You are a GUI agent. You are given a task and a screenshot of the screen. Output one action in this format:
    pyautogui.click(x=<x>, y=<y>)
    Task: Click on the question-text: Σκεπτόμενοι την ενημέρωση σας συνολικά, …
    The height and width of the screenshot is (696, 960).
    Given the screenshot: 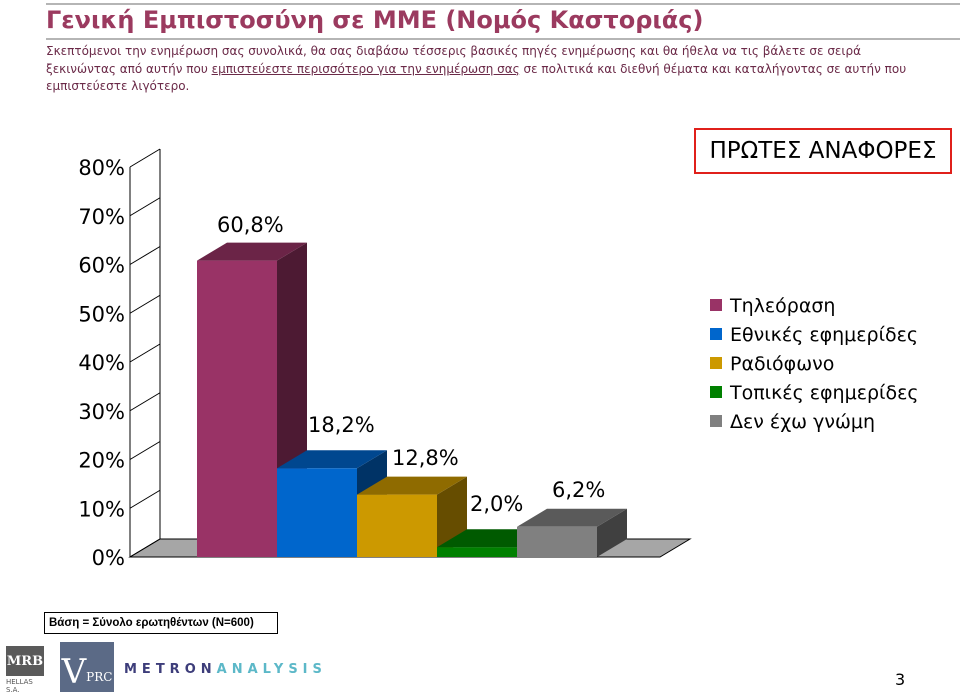 What is the action you would take?
    pyautogui.click(x=486, y=69)
    